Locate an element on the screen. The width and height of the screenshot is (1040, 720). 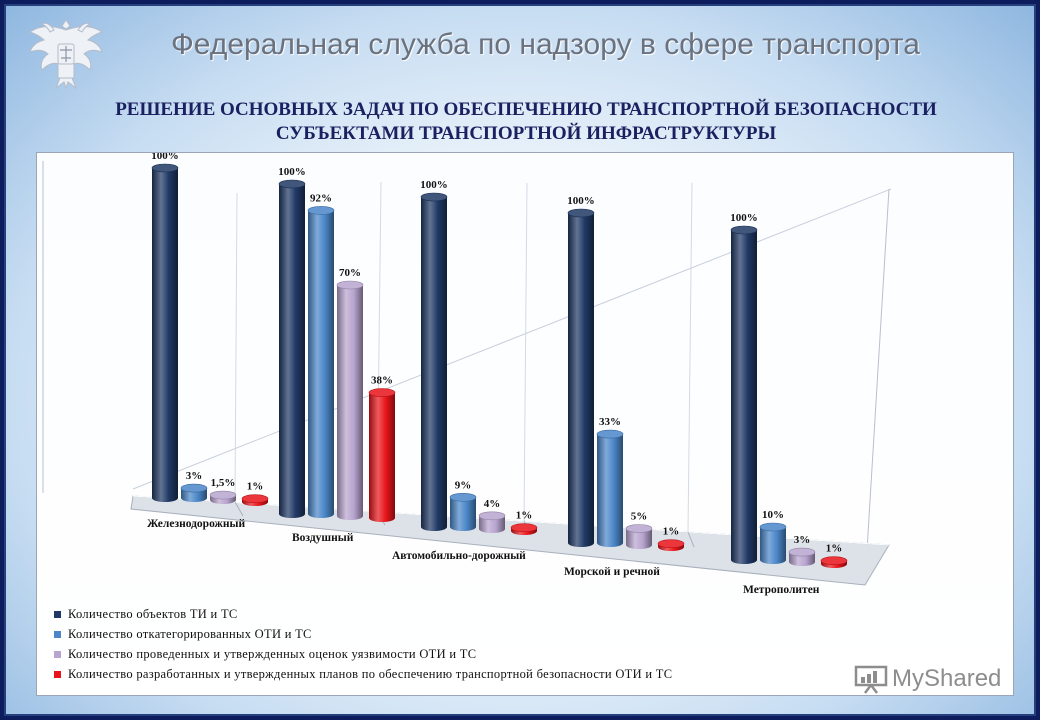
category-label: Автомобильно-дорожный is located at coordinates (459, 556).